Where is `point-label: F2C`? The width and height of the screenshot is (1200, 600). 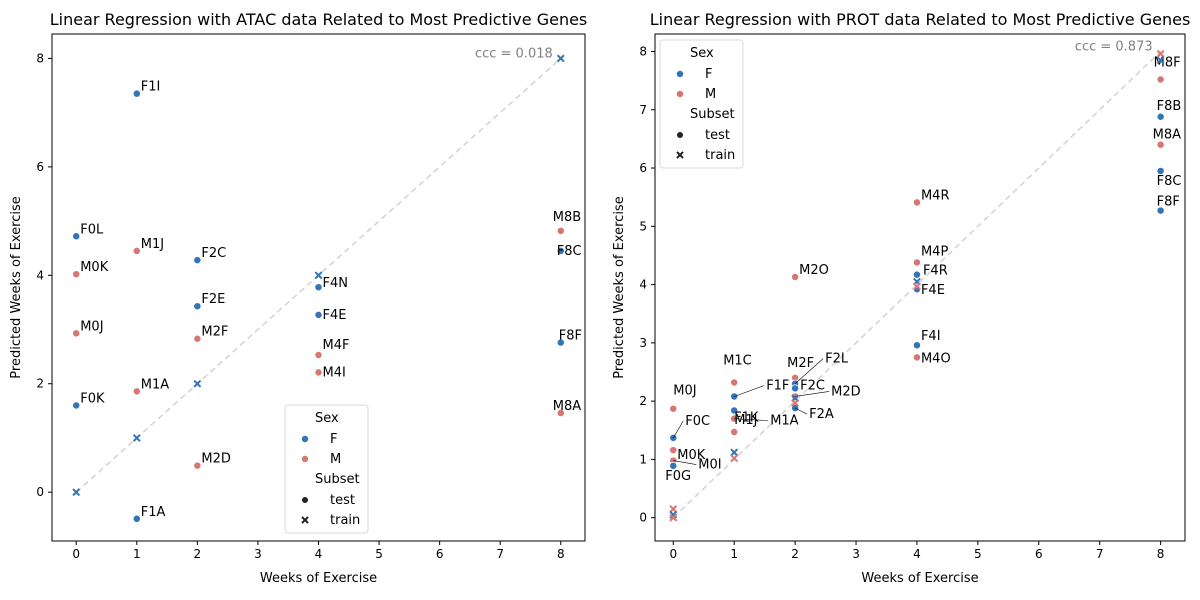 point-label: F2C is located at coordinates (812, 385).